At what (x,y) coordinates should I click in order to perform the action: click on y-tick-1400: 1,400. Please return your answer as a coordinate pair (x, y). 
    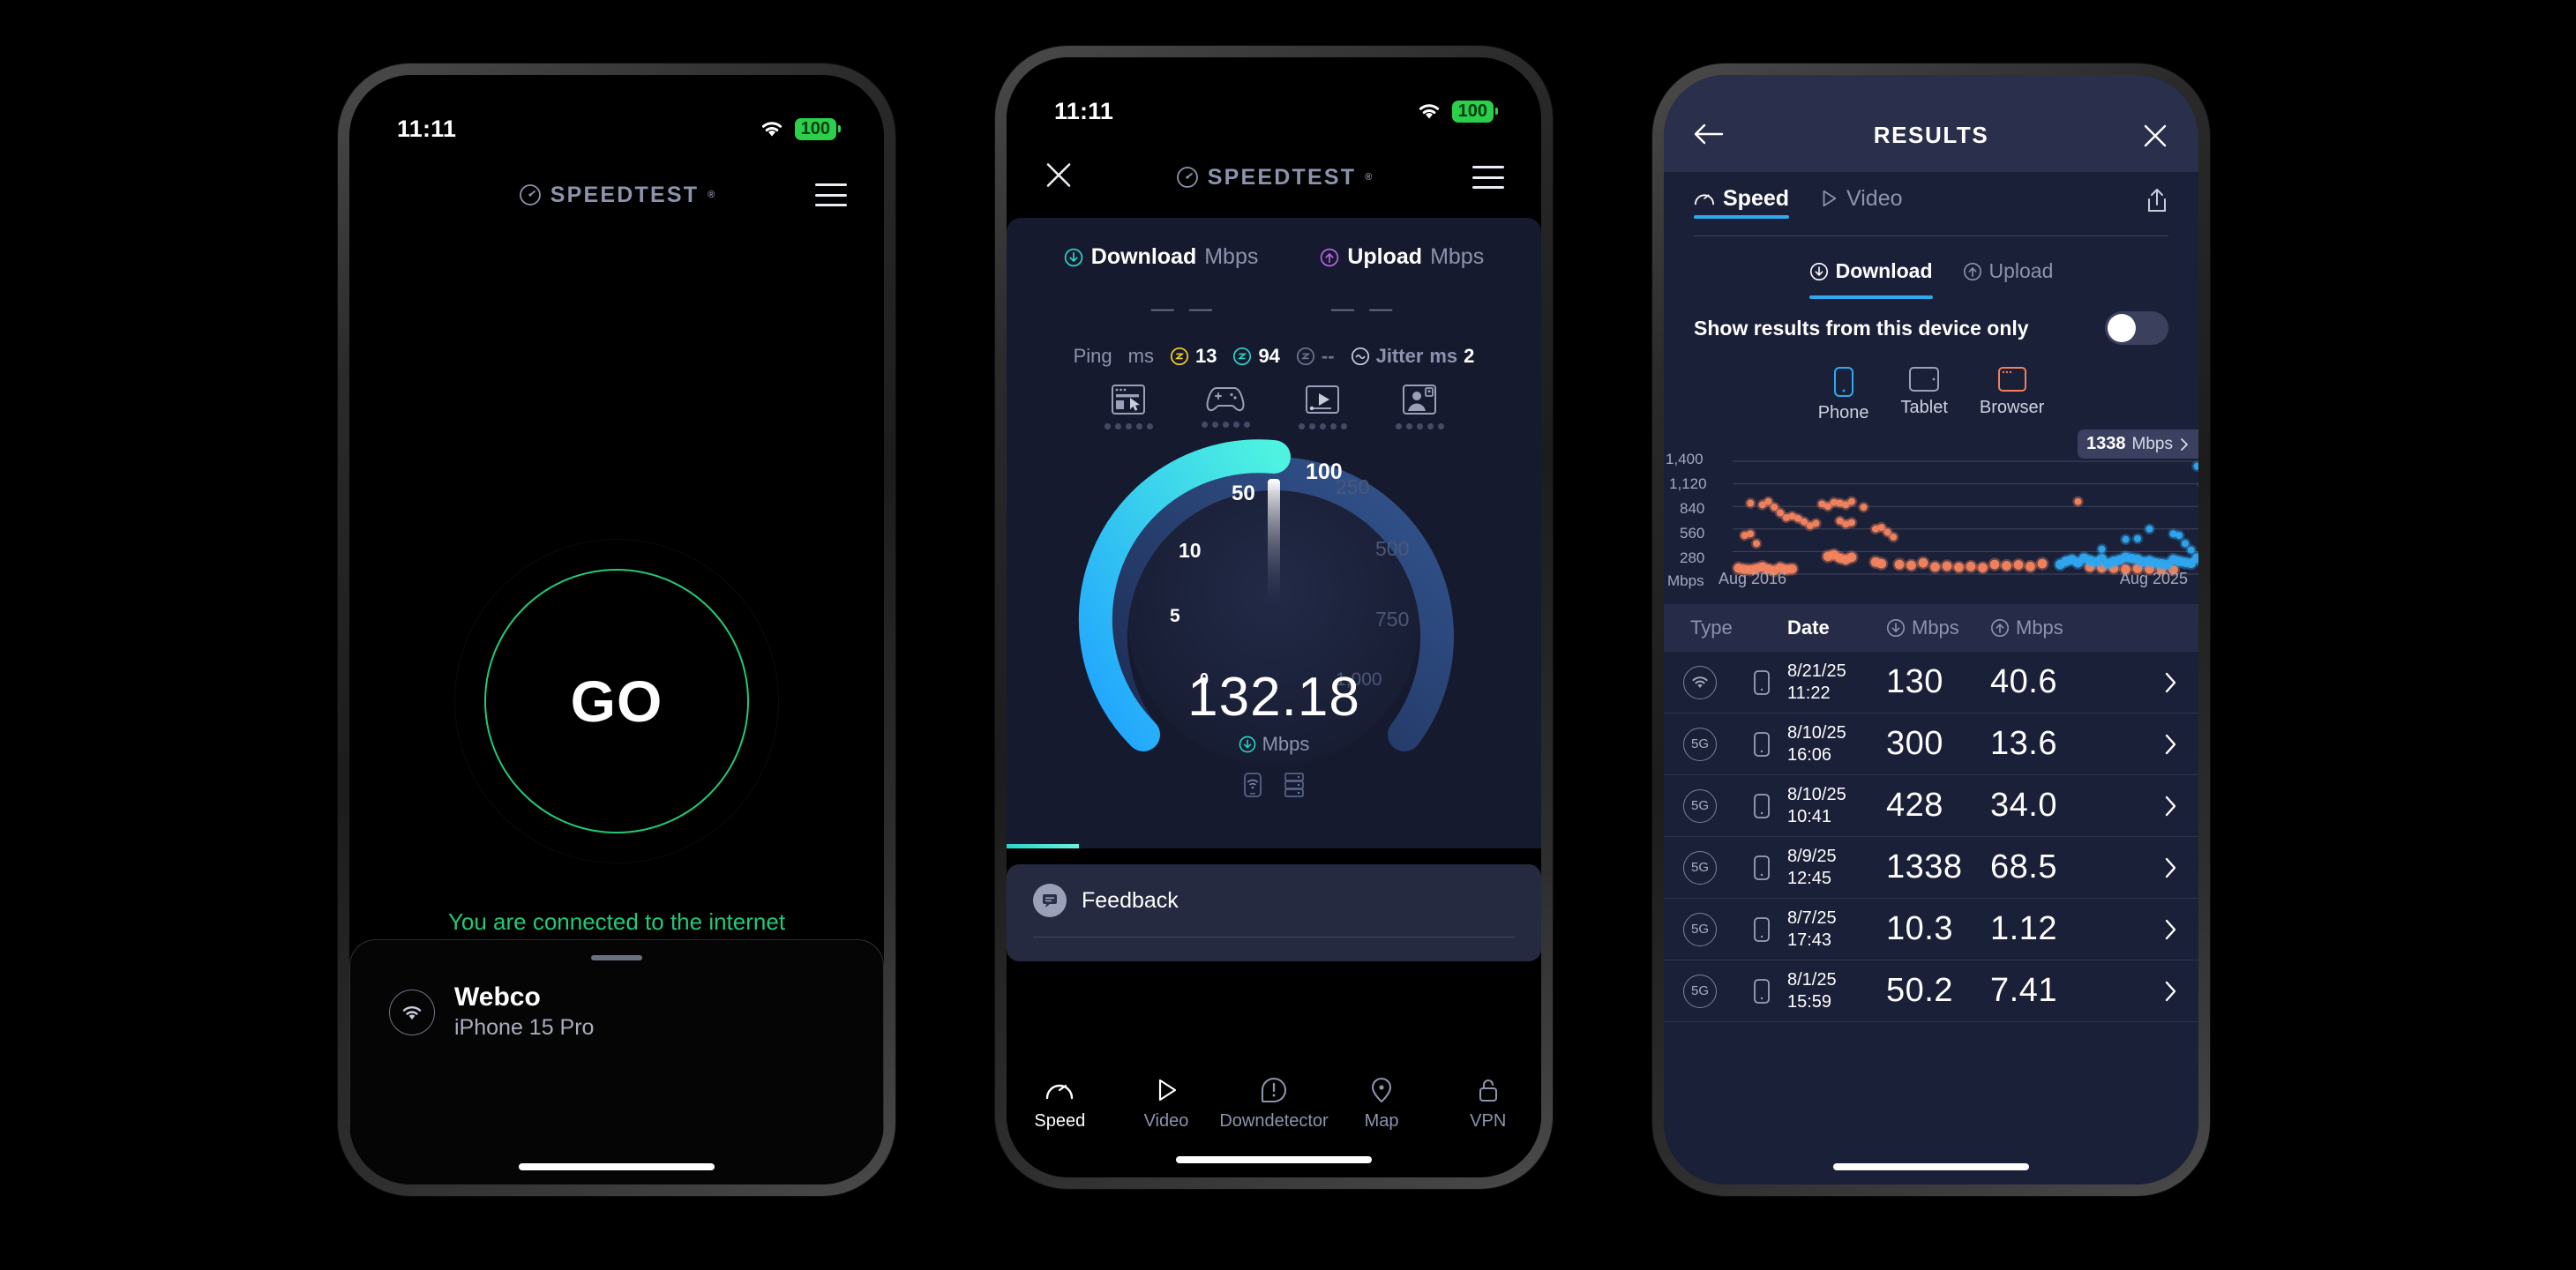
    Looking at the image, I should click on (1685, 459).